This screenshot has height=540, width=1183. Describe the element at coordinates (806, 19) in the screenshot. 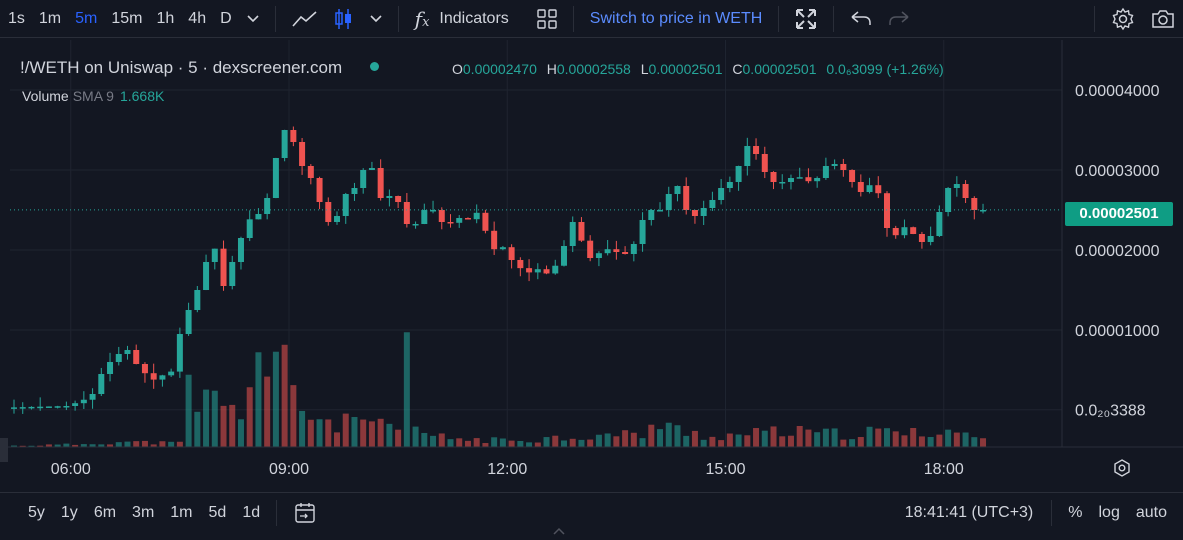

I see `fullscreen-icon` at that location.